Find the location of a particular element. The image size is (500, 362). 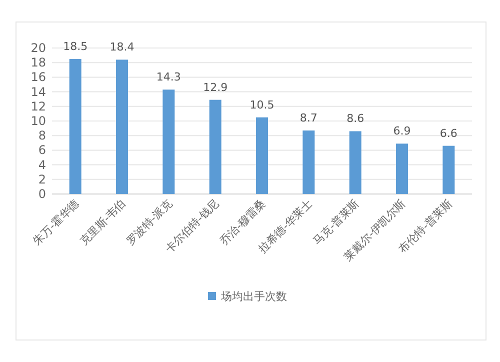

y-tick-label: 16 is located at coordinates (38, 77).